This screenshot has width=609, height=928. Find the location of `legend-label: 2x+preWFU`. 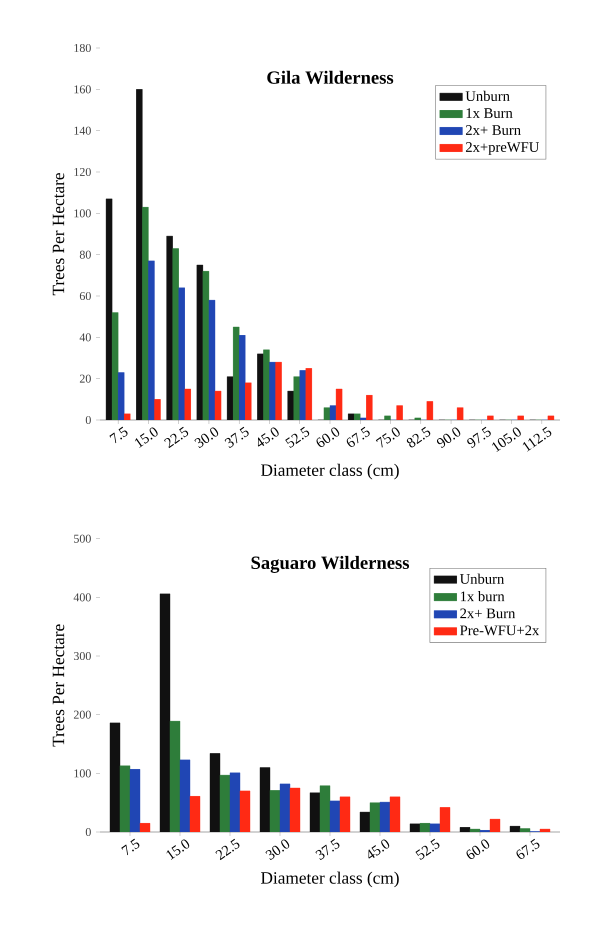

legend-label: 2x+preWFU is located at coordinates (502, 148).